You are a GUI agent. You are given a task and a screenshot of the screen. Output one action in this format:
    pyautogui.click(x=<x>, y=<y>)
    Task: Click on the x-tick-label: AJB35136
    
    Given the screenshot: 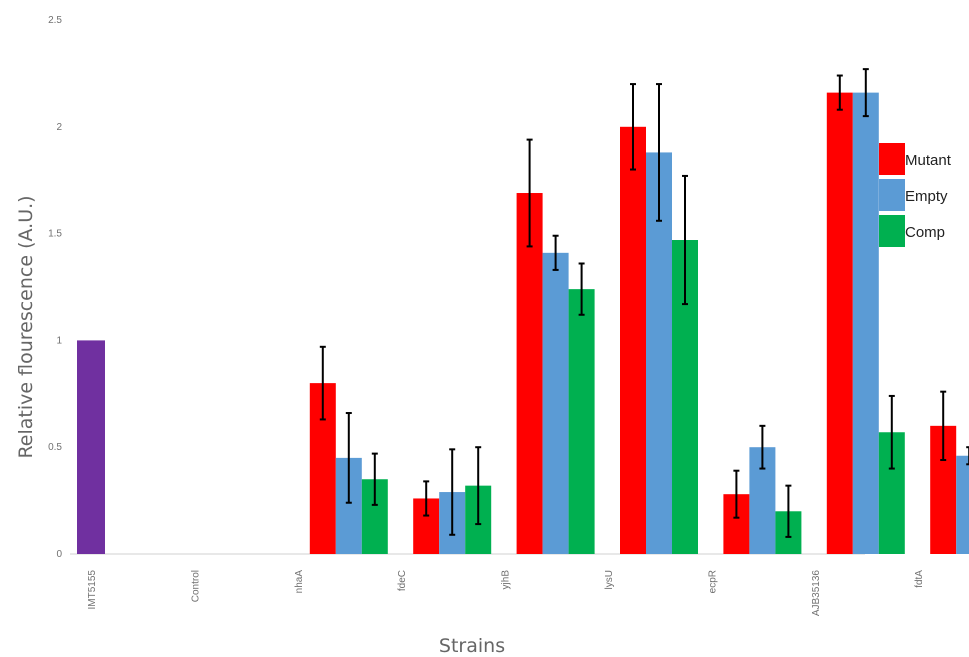 What is the action you would take?
    pyautogui.click(x=816, y=593)
    